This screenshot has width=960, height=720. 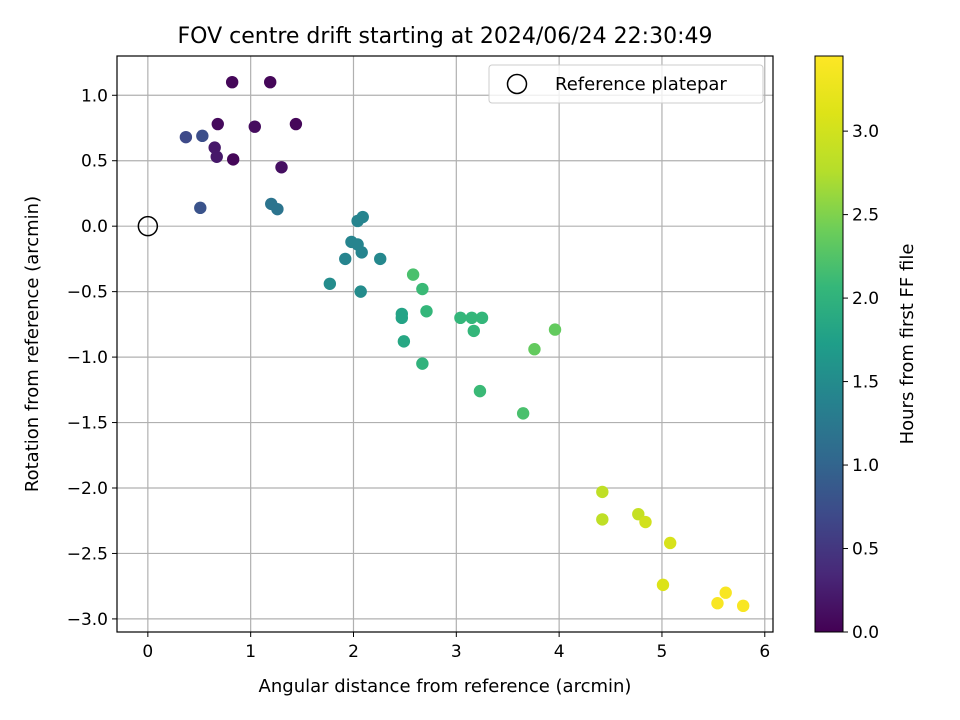 I want to click on y-tick-label: −1.0, so click(x=87, y=358).